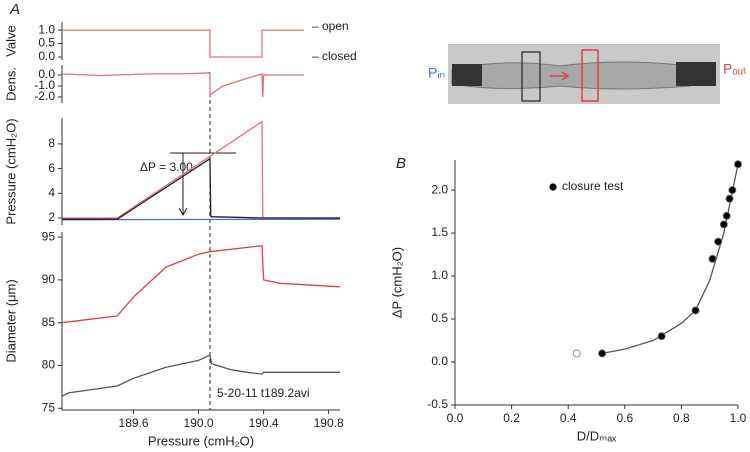 This screenshot has width=750, height=452. Describe the element at coordinates (49, 236) in the screenshot. I see `y-tick-label: 95` at that location.